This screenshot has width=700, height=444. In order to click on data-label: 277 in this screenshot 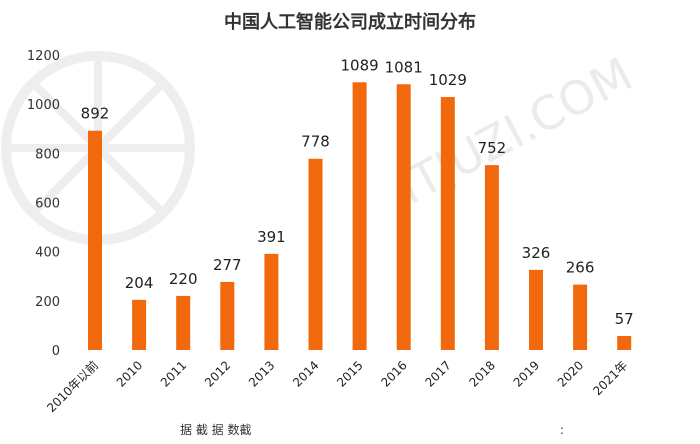, I will do `click(227, 265)`.